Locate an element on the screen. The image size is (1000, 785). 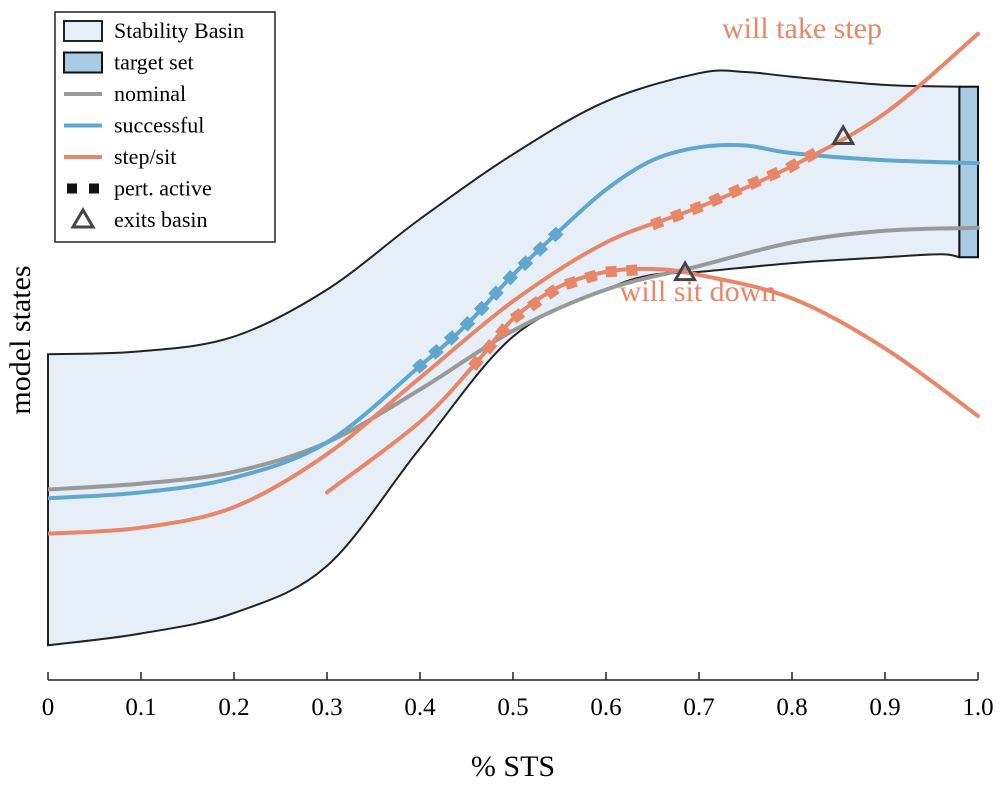
x-tick-label: 0.8 is located at coordinates (791, 707).